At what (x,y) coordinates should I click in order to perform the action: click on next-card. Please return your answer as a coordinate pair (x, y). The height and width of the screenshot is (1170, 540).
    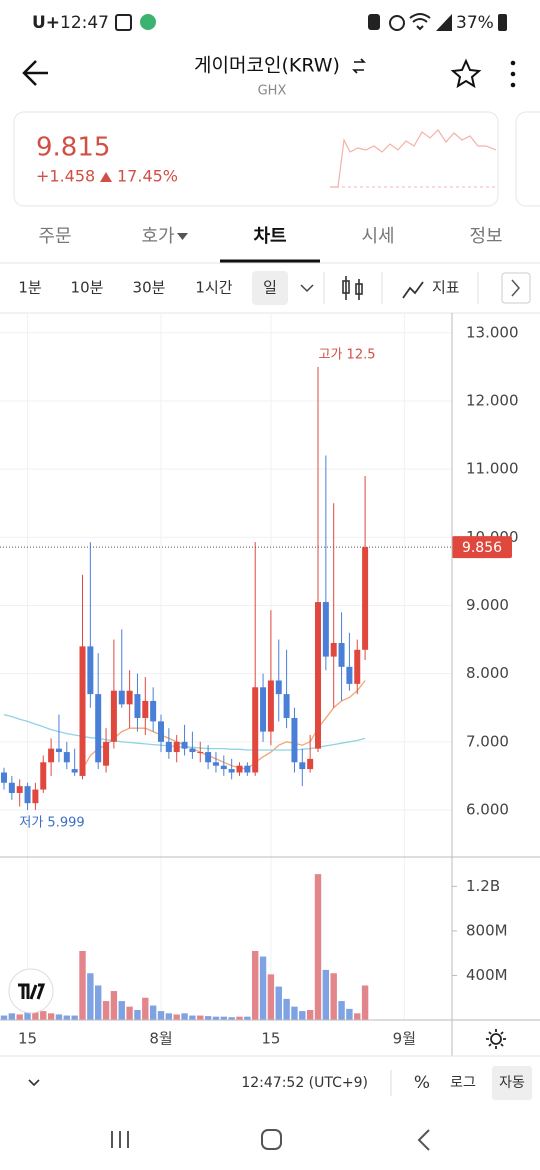
    Looking at the image, I should click on (527, 159).